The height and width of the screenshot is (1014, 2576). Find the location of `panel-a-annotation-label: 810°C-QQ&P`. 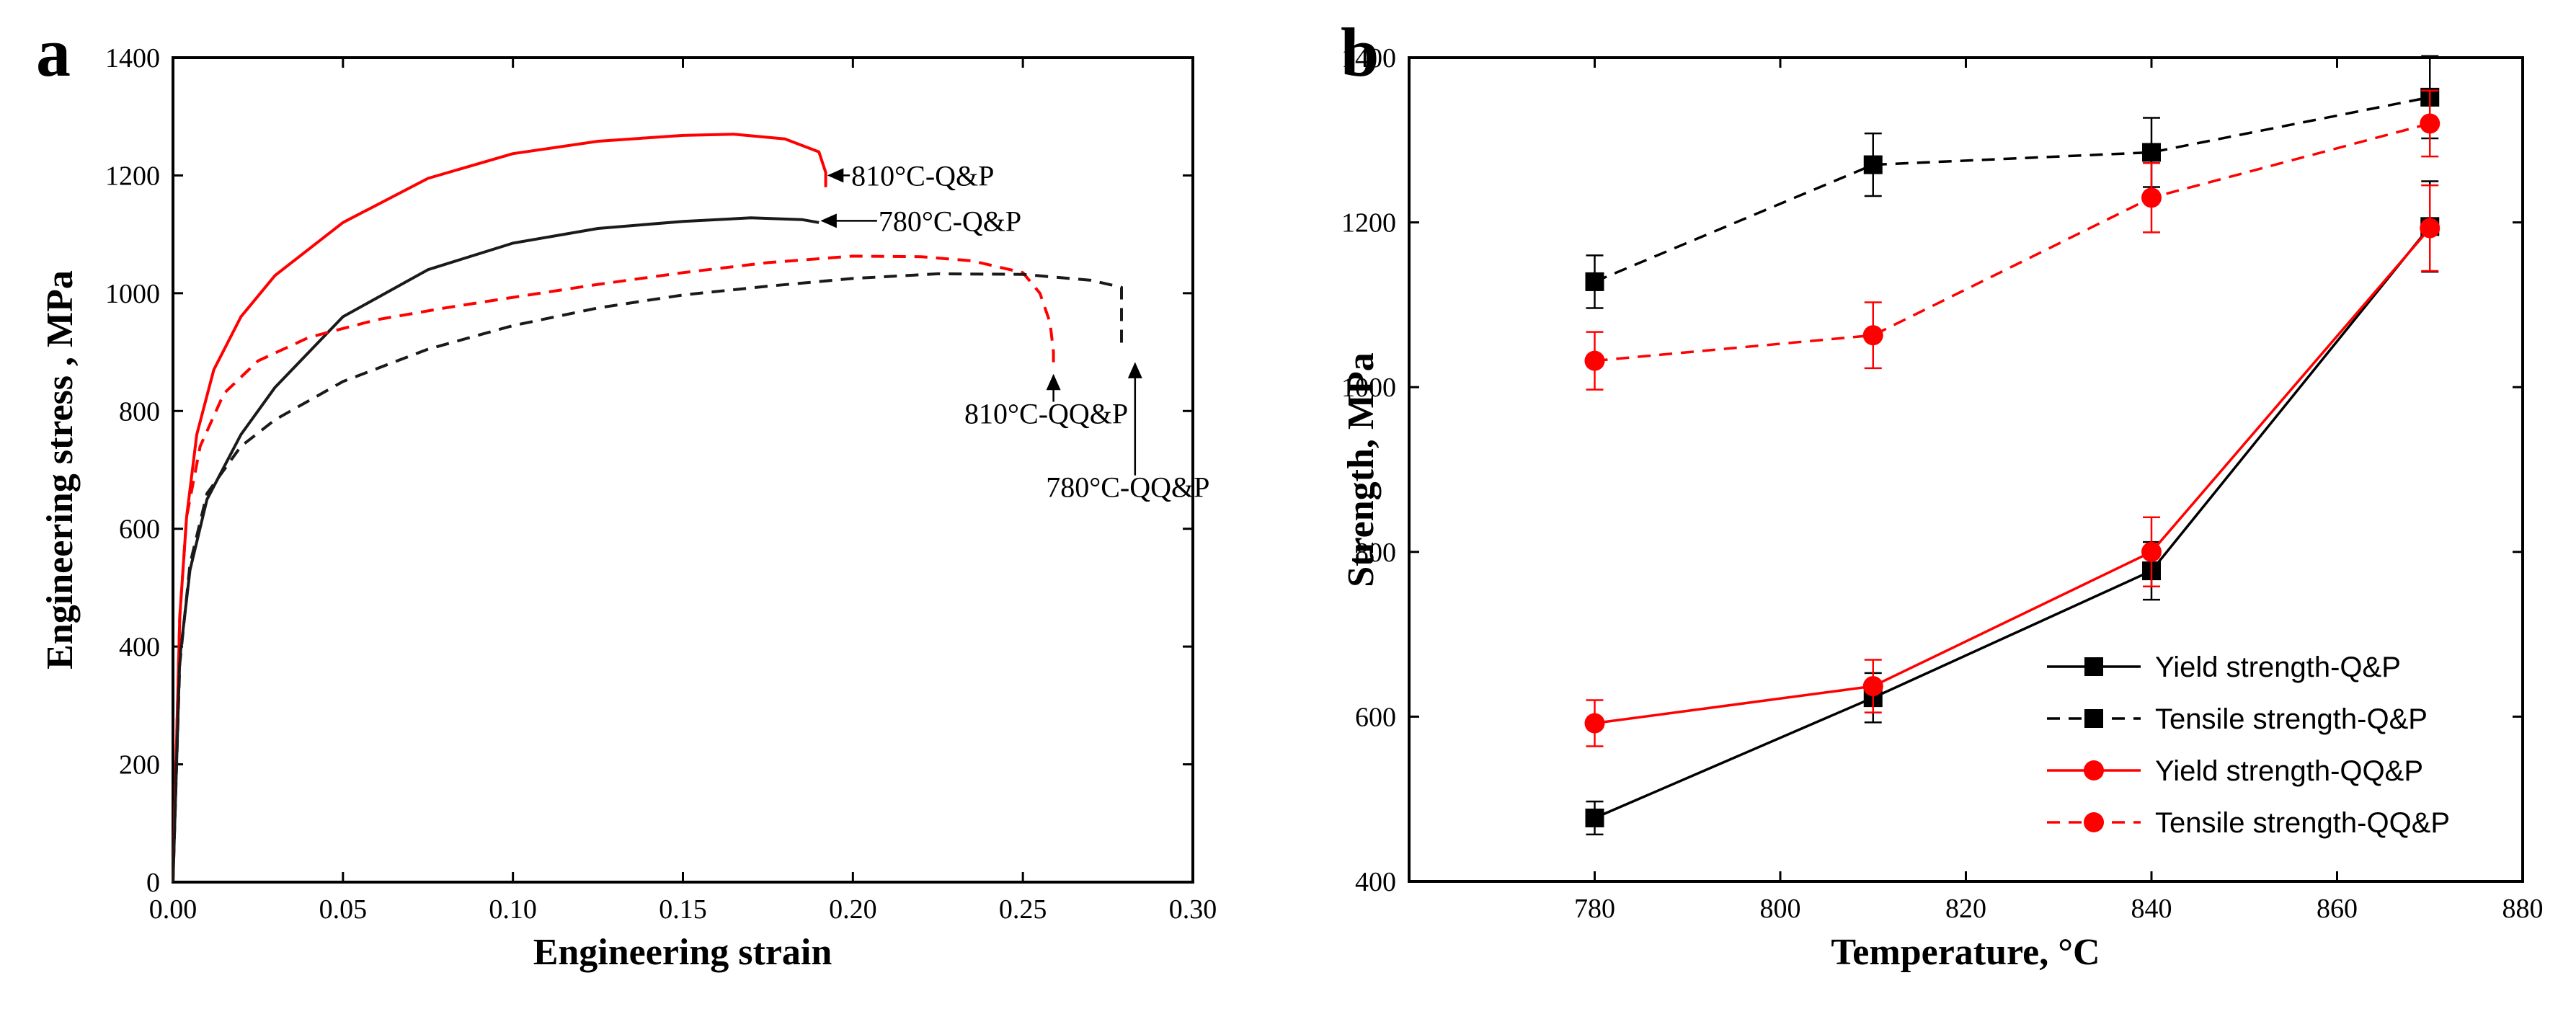

panel-a-annotation-label: 810°C-QQ&P is located at coordinates (1046, 413).